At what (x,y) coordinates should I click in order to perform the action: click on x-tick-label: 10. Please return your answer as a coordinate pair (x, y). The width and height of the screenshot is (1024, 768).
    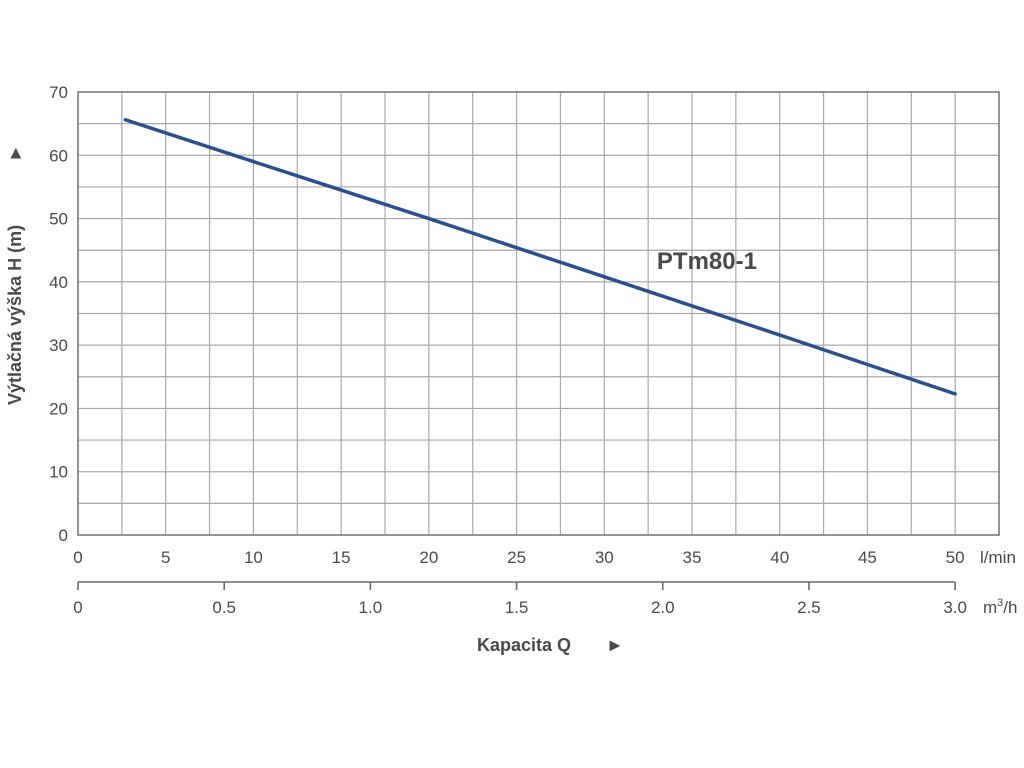
    Looking at the image, I should click on (253, 557).